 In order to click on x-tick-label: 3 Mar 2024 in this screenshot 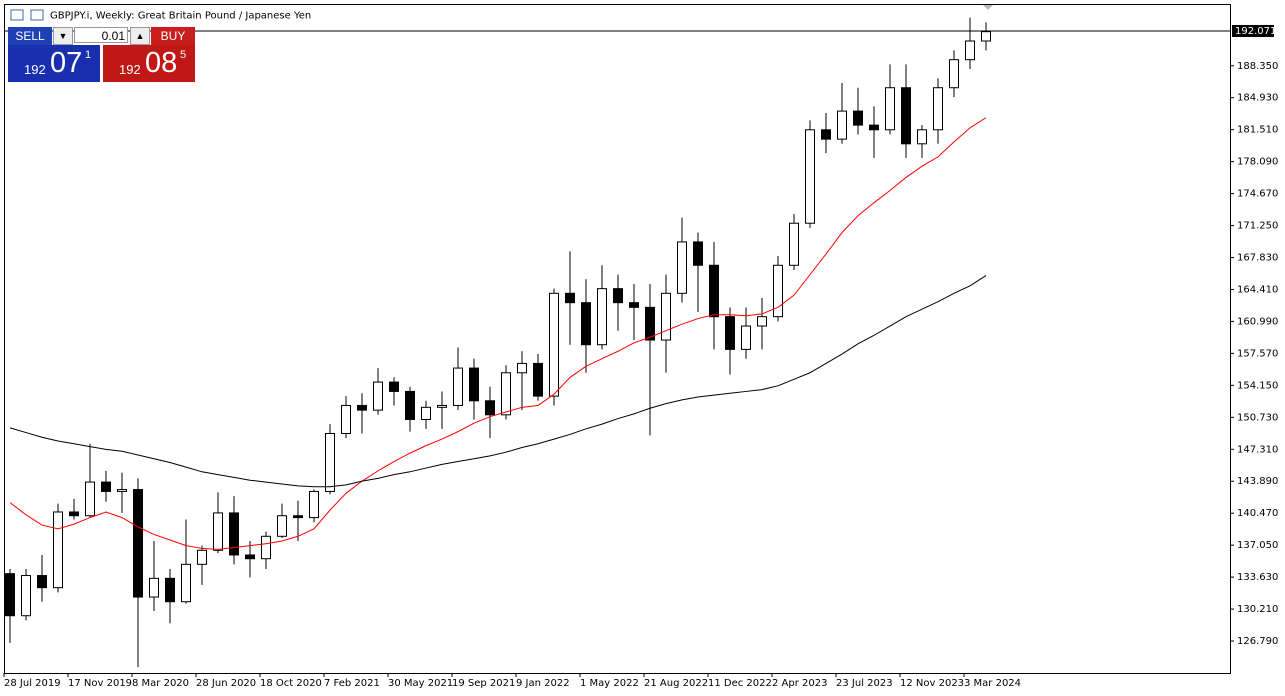, I will do `click(992, 683)`.